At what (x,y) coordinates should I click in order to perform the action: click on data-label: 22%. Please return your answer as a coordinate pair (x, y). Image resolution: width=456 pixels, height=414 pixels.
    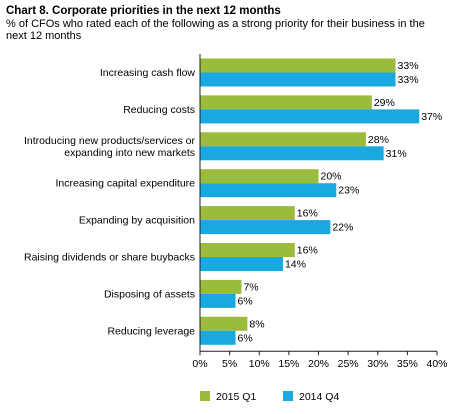
    Looking at the image, I should click on (342, 228).